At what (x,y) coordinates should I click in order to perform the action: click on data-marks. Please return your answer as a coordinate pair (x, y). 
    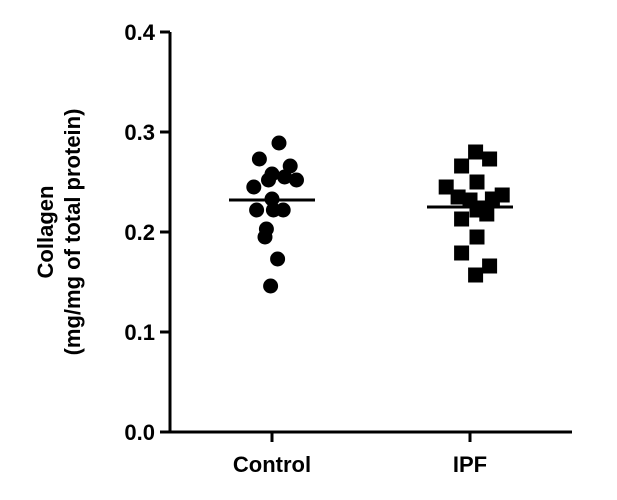
    Looking at the image, I should click on (371, 214).